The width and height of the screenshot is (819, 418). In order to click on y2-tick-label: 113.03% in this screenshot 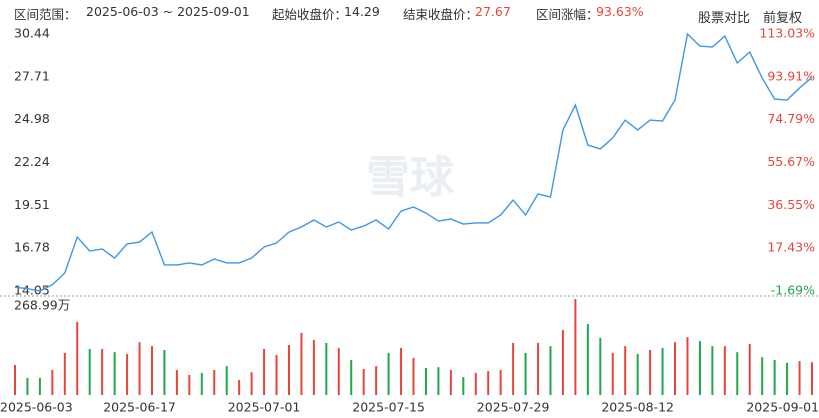, I will do `click(787, 33)`.